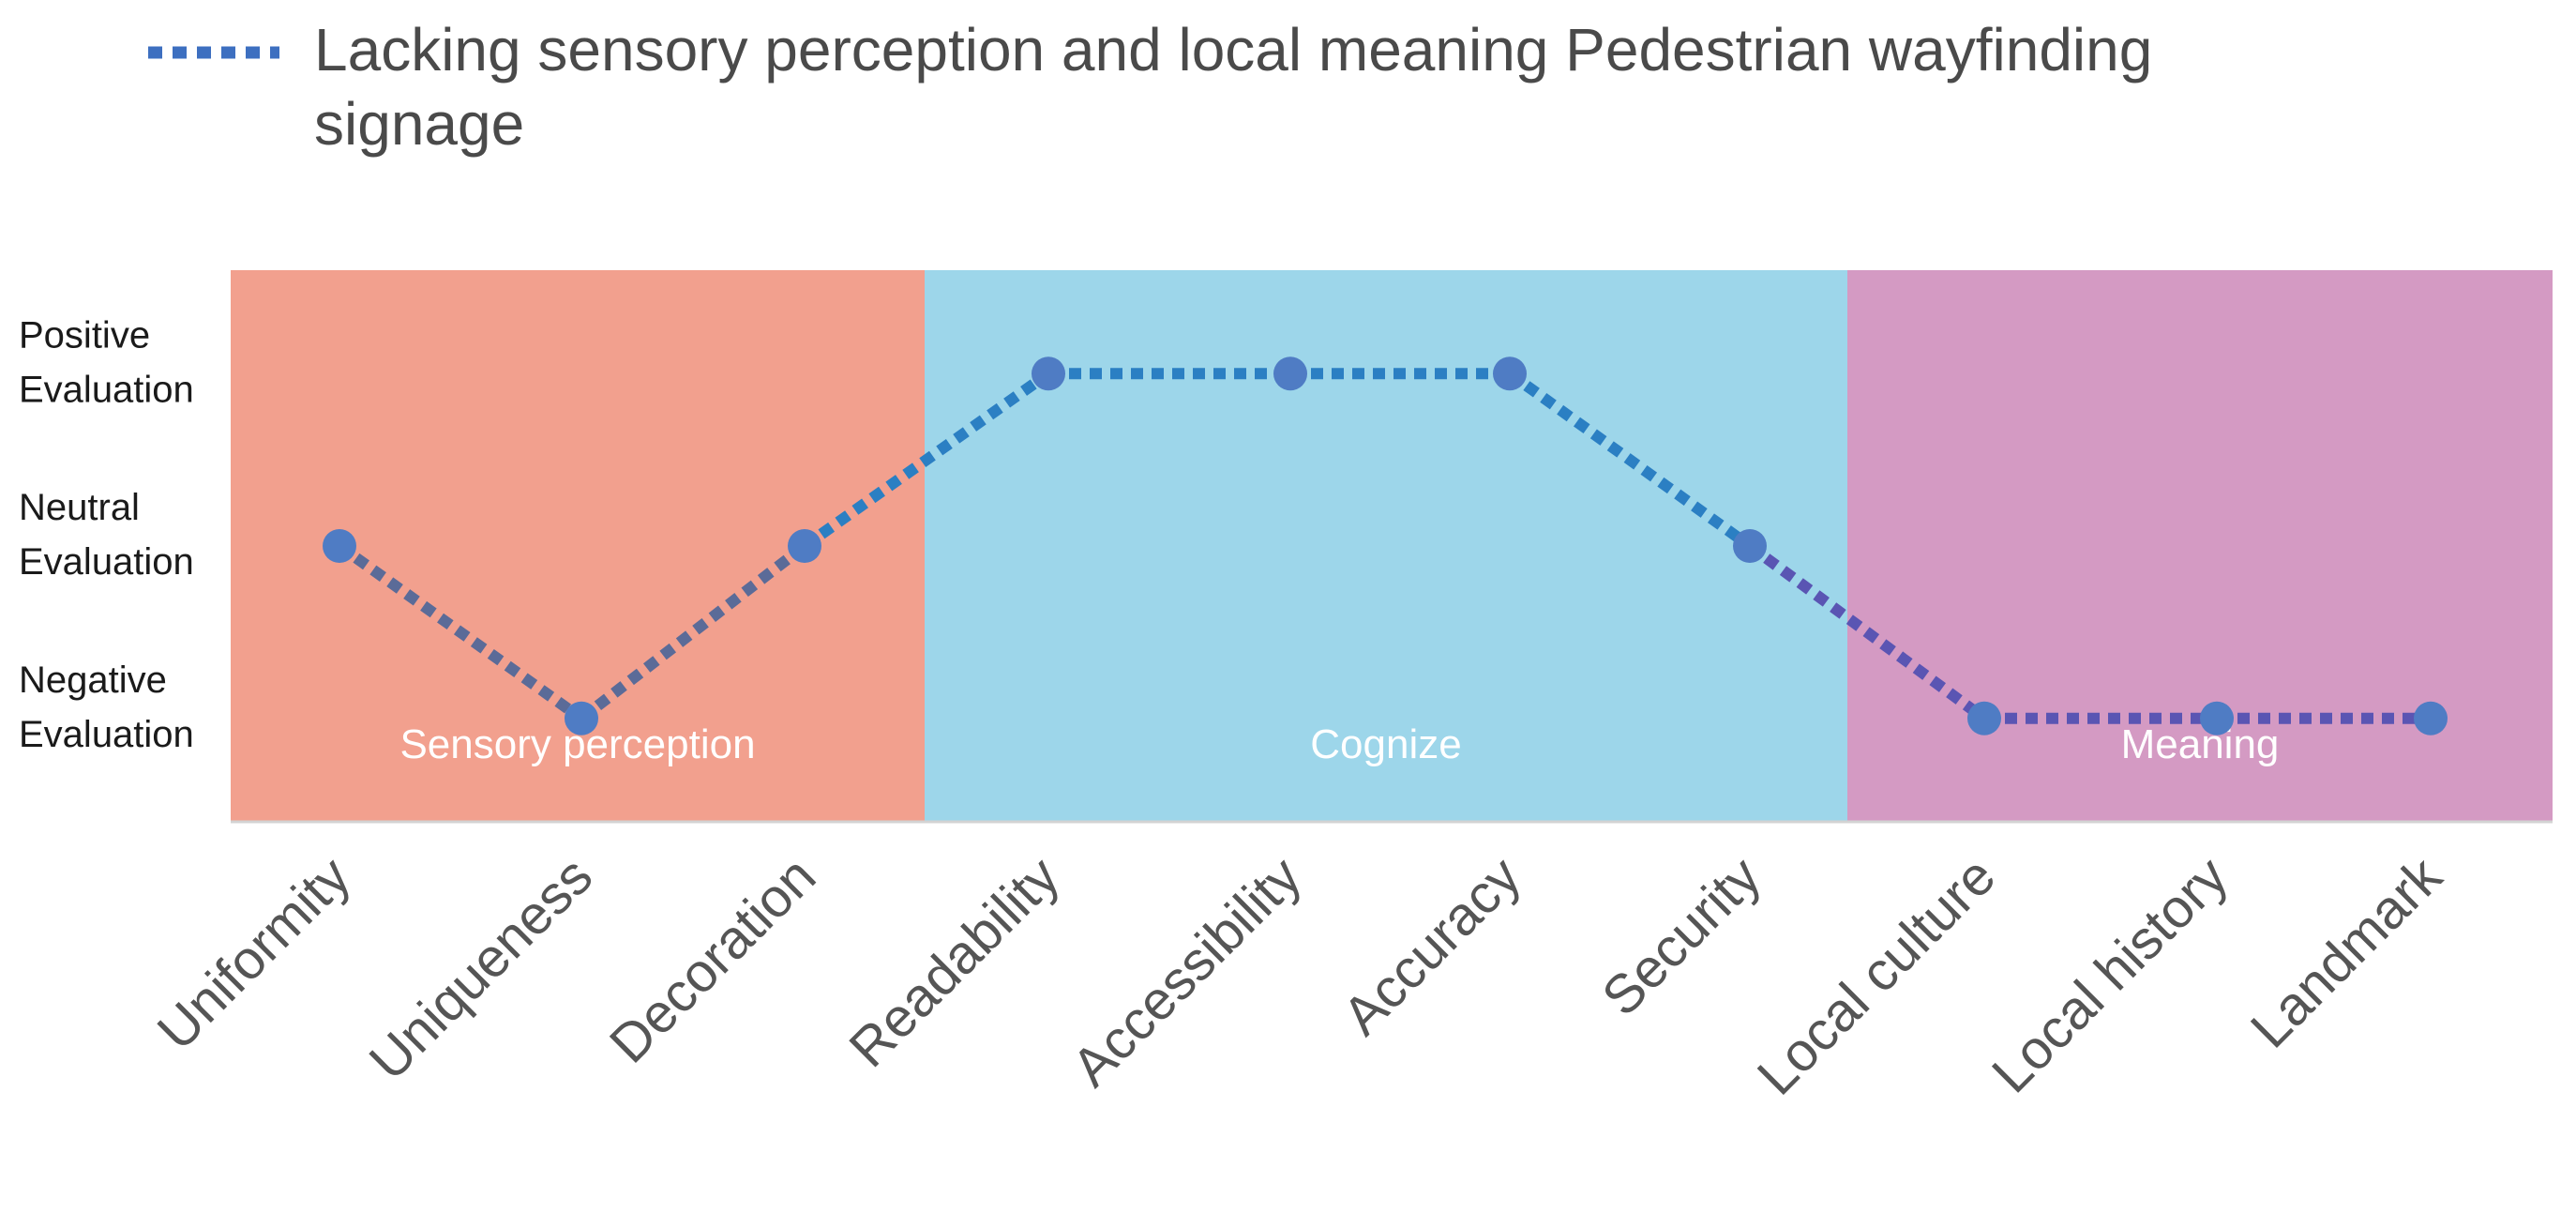 Image resolution: width=2576 pixels, height=1213 pixels. Describe the element at coordinates (1187, 972) in the screenshot. I see `x-tick-label: Accessibility` at that location.